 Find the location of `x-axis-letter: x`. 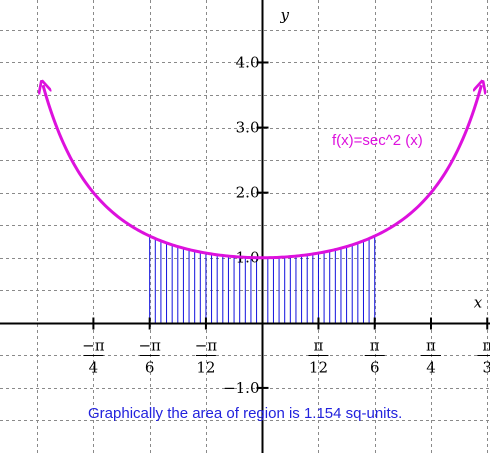

x-axis-letter: x is located at coordinates (478, 303).